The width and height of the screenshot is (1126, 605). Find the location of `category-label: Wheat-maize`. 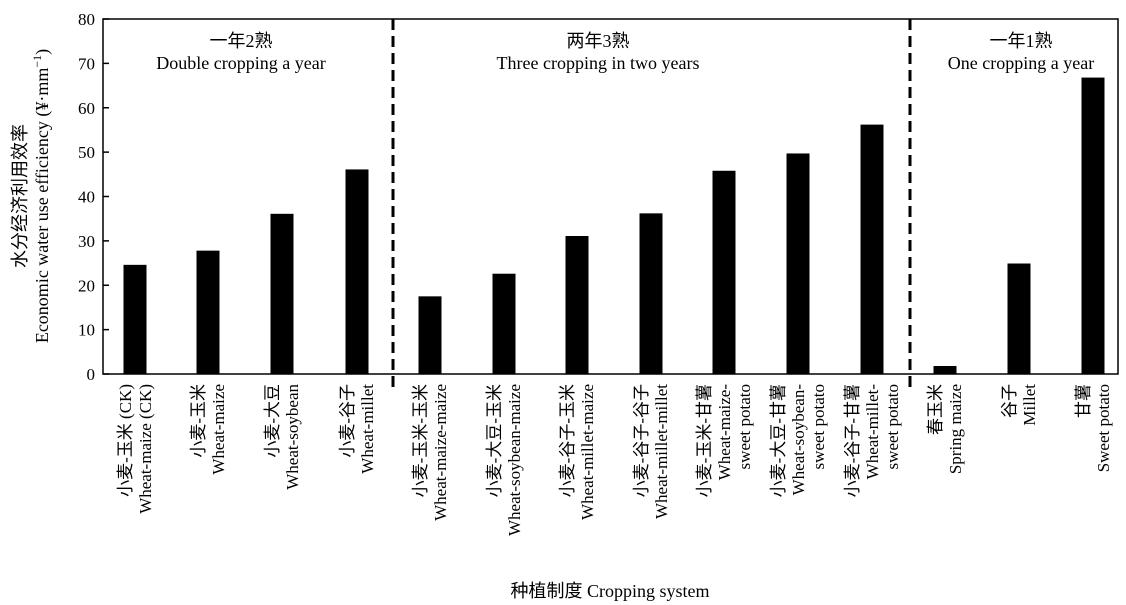

category-label: Wheat-maize is located at coordinates (218, 429).